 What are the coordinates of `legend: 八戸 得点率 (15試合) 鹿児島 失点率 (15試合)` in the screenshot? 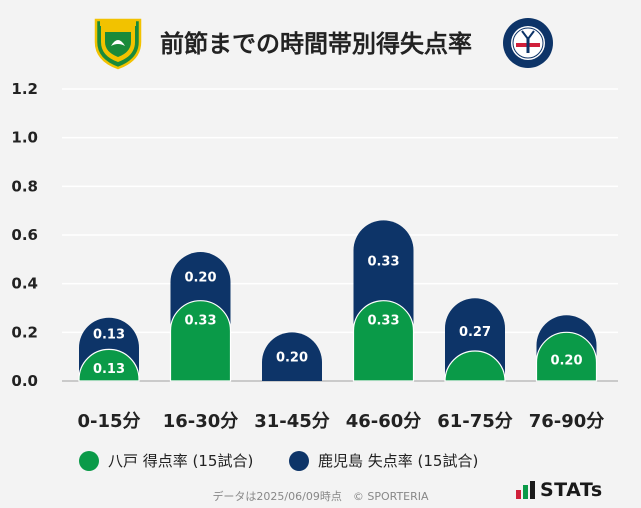 It's located at (320, 462).